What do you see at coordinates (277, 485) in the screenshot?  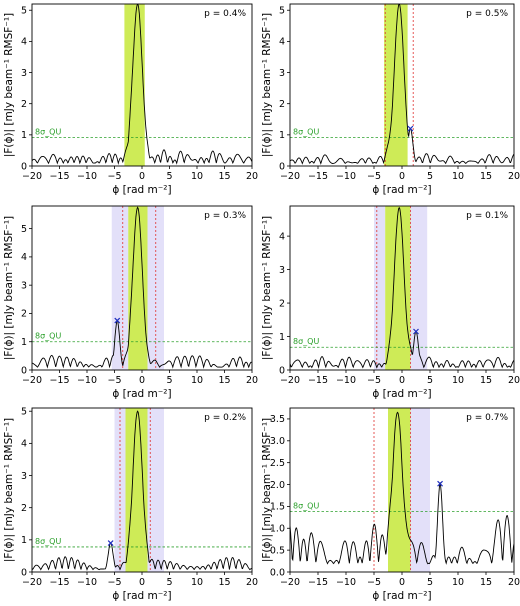 I see `y-tick-label: 2.0` at bounding box center [277, 485].